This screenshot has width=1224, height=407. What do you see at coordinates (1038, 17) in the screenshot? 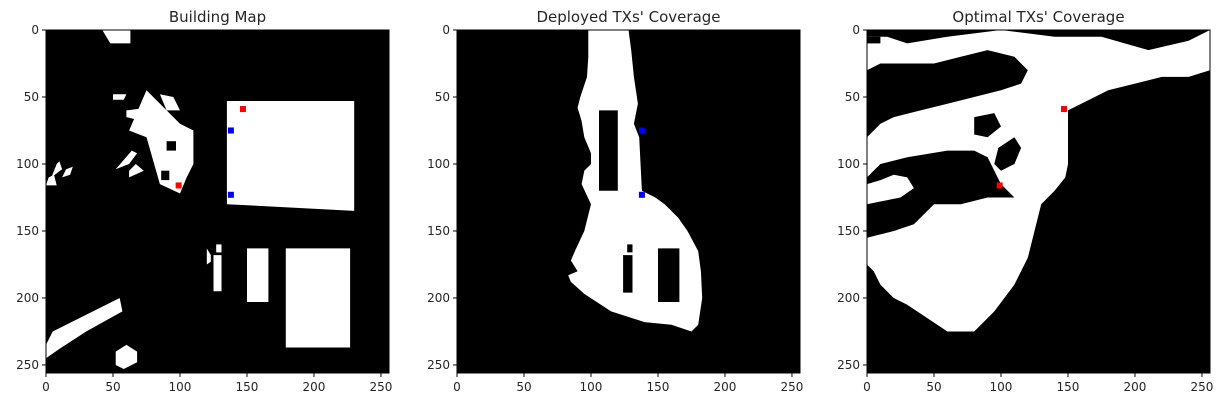
I see `panel-title: Optimal TXs' Coverage` at bounding box center [1038, 17].